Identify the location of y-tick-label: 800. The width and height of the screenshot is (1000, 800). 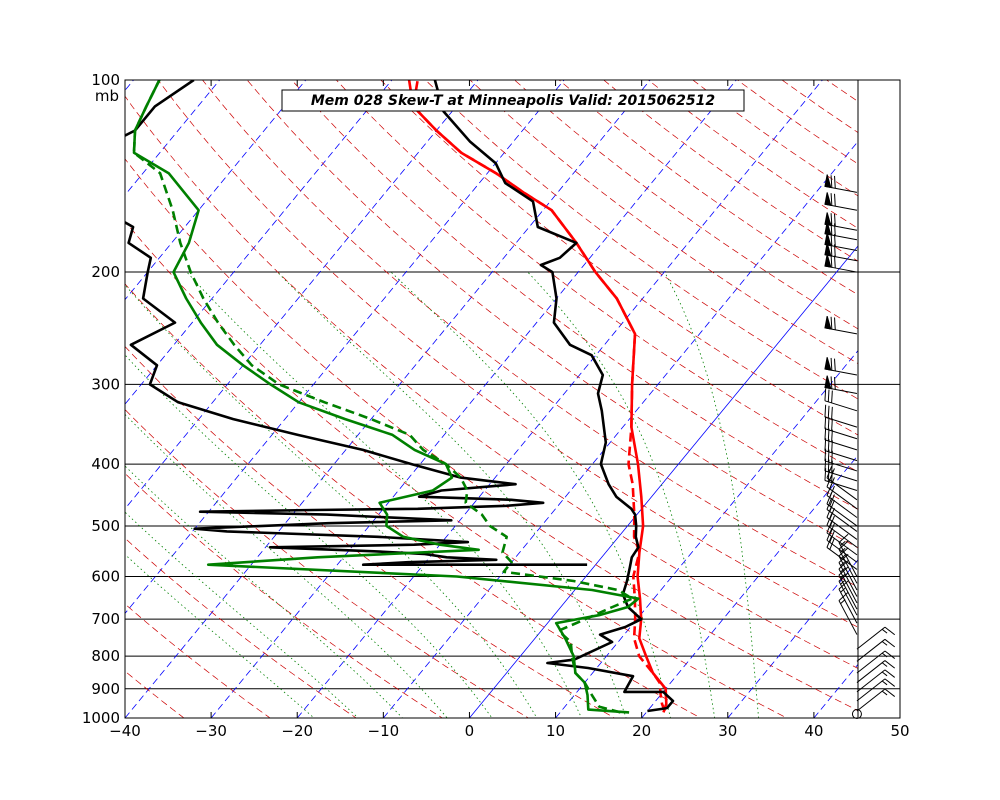
(105, 656).